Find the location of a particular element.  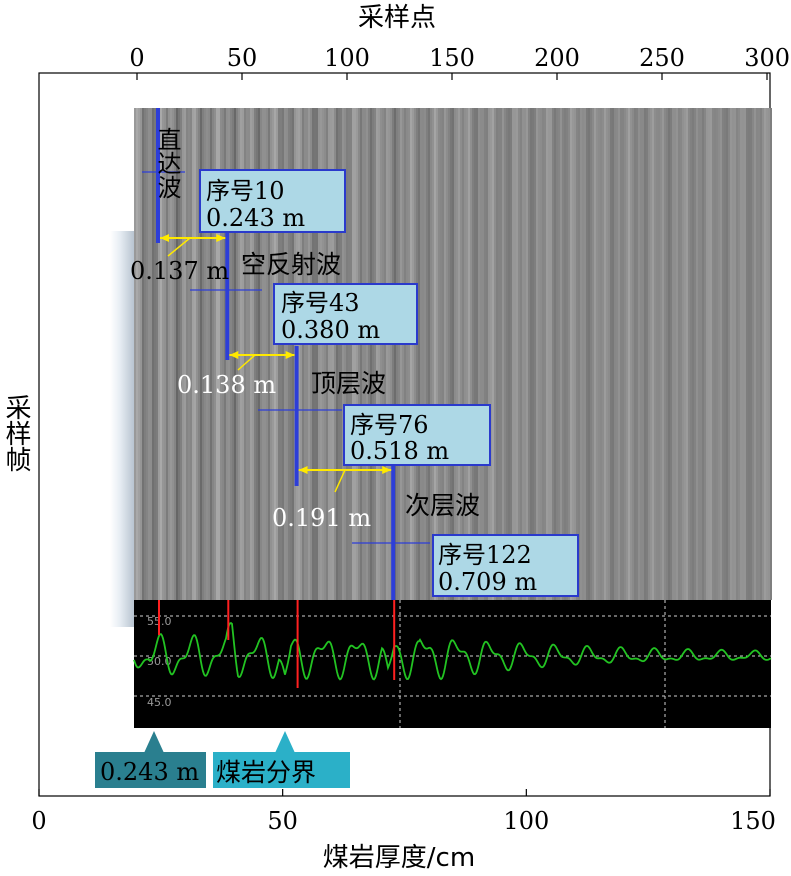

interval-label-1: 0.137 m is located at coordinates (179, 271).